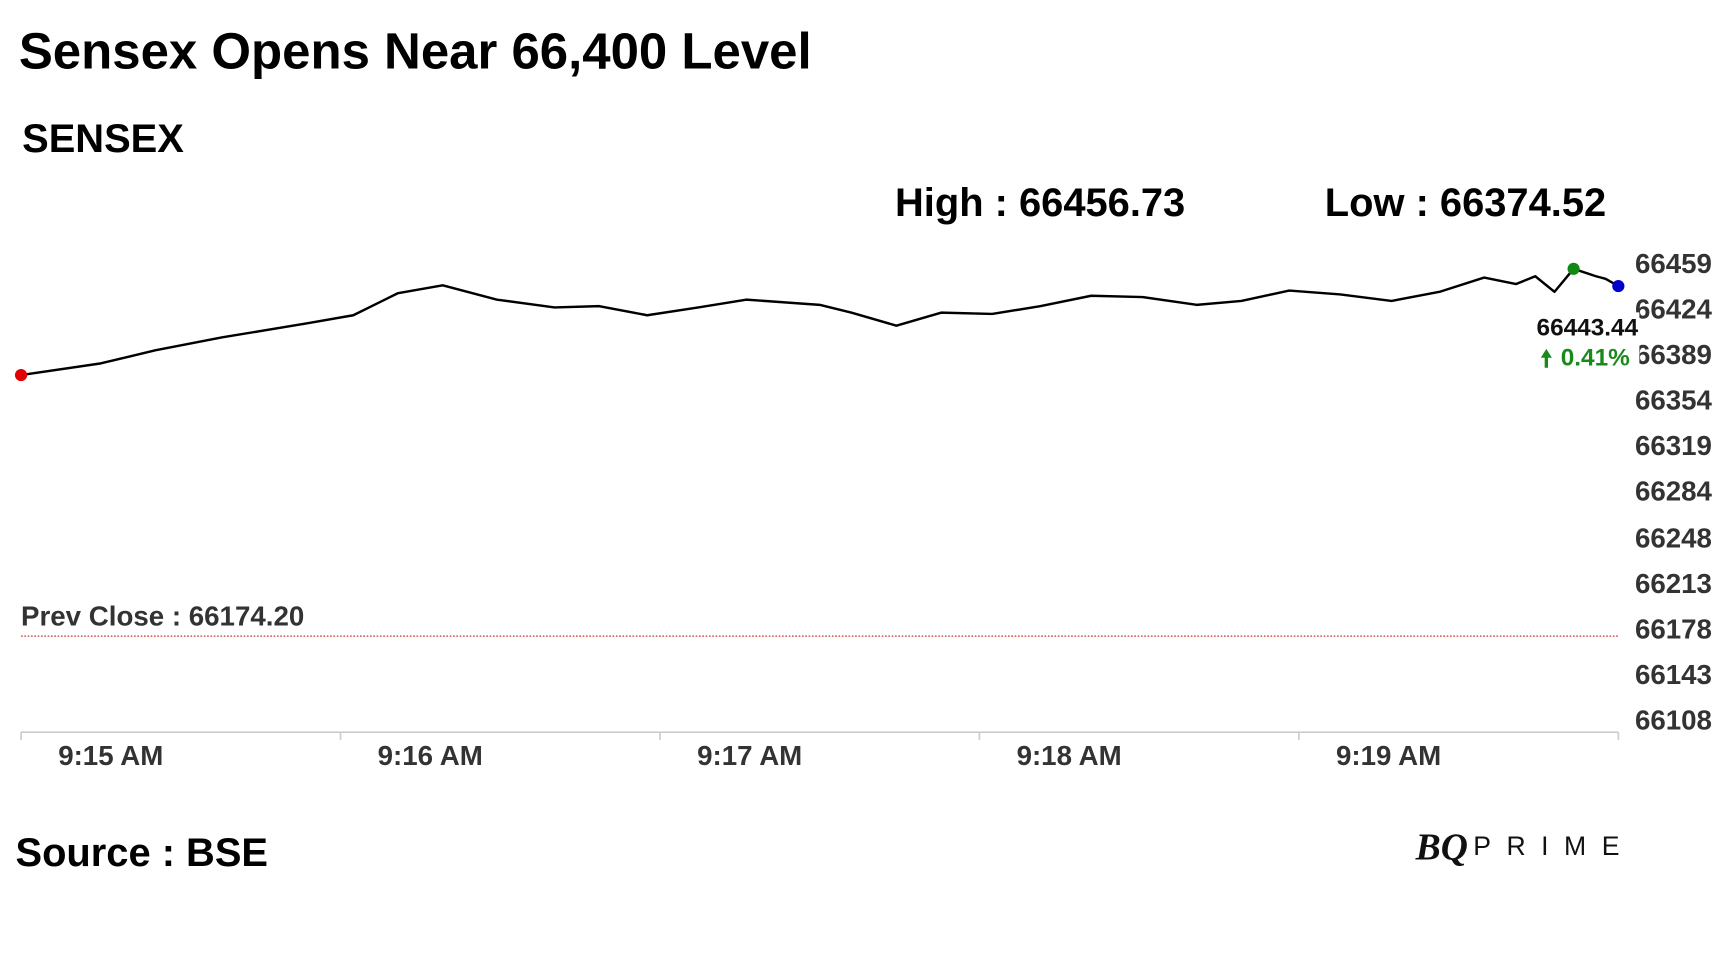 This screenshot has height=972, width=1728. What do you see at coordinates (1674, 400) in the screenshot?
I see `y-tick-label: 66354` at bounding box center [1674, 400].